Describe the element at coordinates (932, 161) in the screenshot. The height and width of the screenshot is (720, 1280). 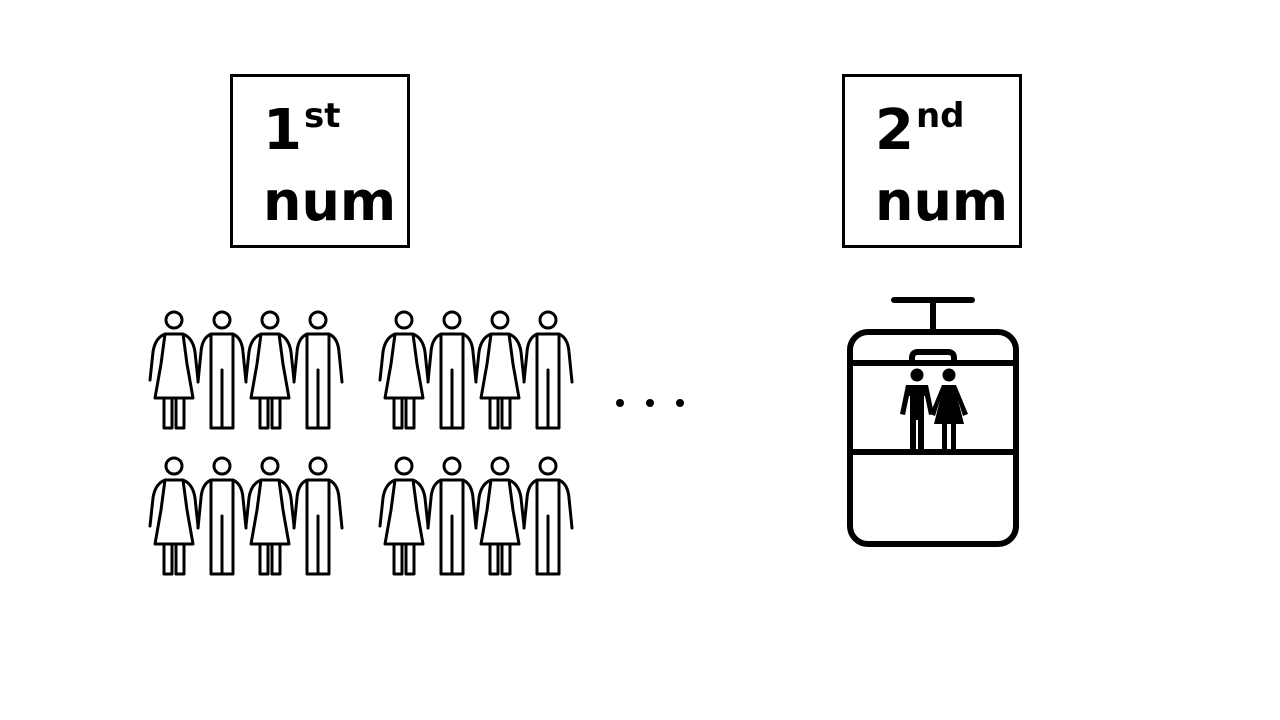
I see `second-num-box: 2nd num` at that location.